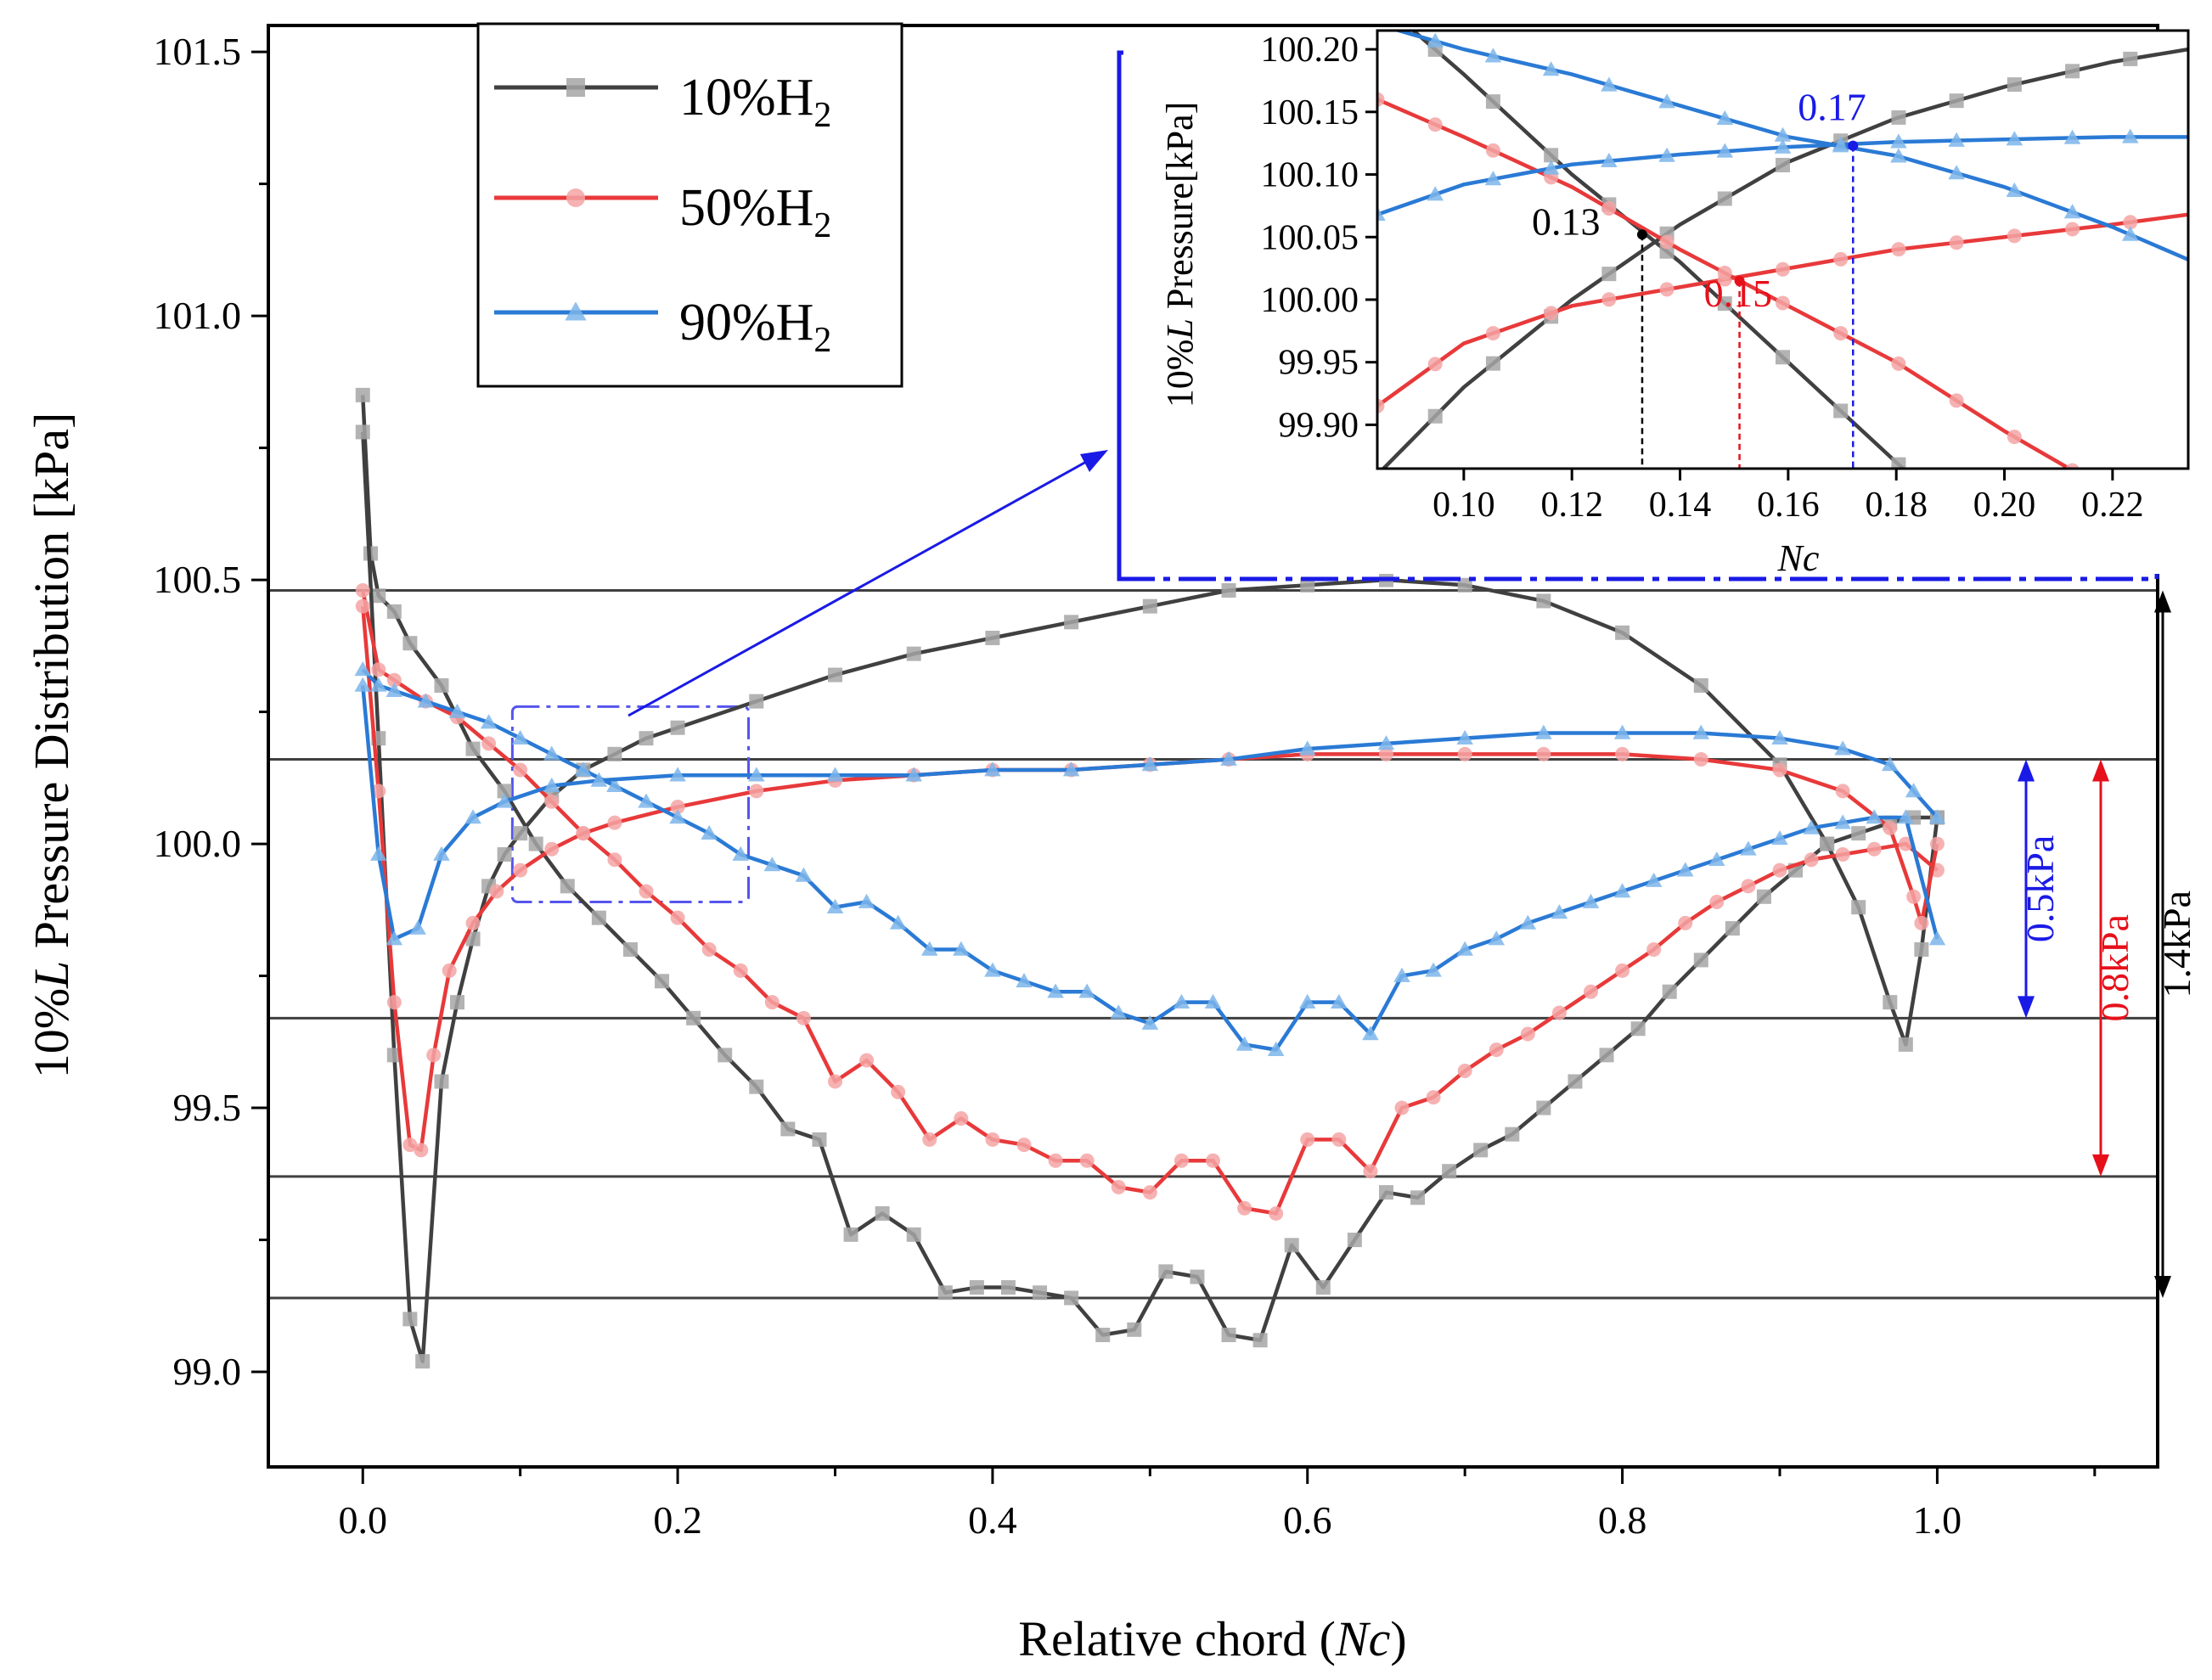 Image resolution: width=2212 pixels, height=1680 pixels. Describe the element at coordinates (198, 52) in the screenshot. I see `y-tick-label: 101.5` at that location.